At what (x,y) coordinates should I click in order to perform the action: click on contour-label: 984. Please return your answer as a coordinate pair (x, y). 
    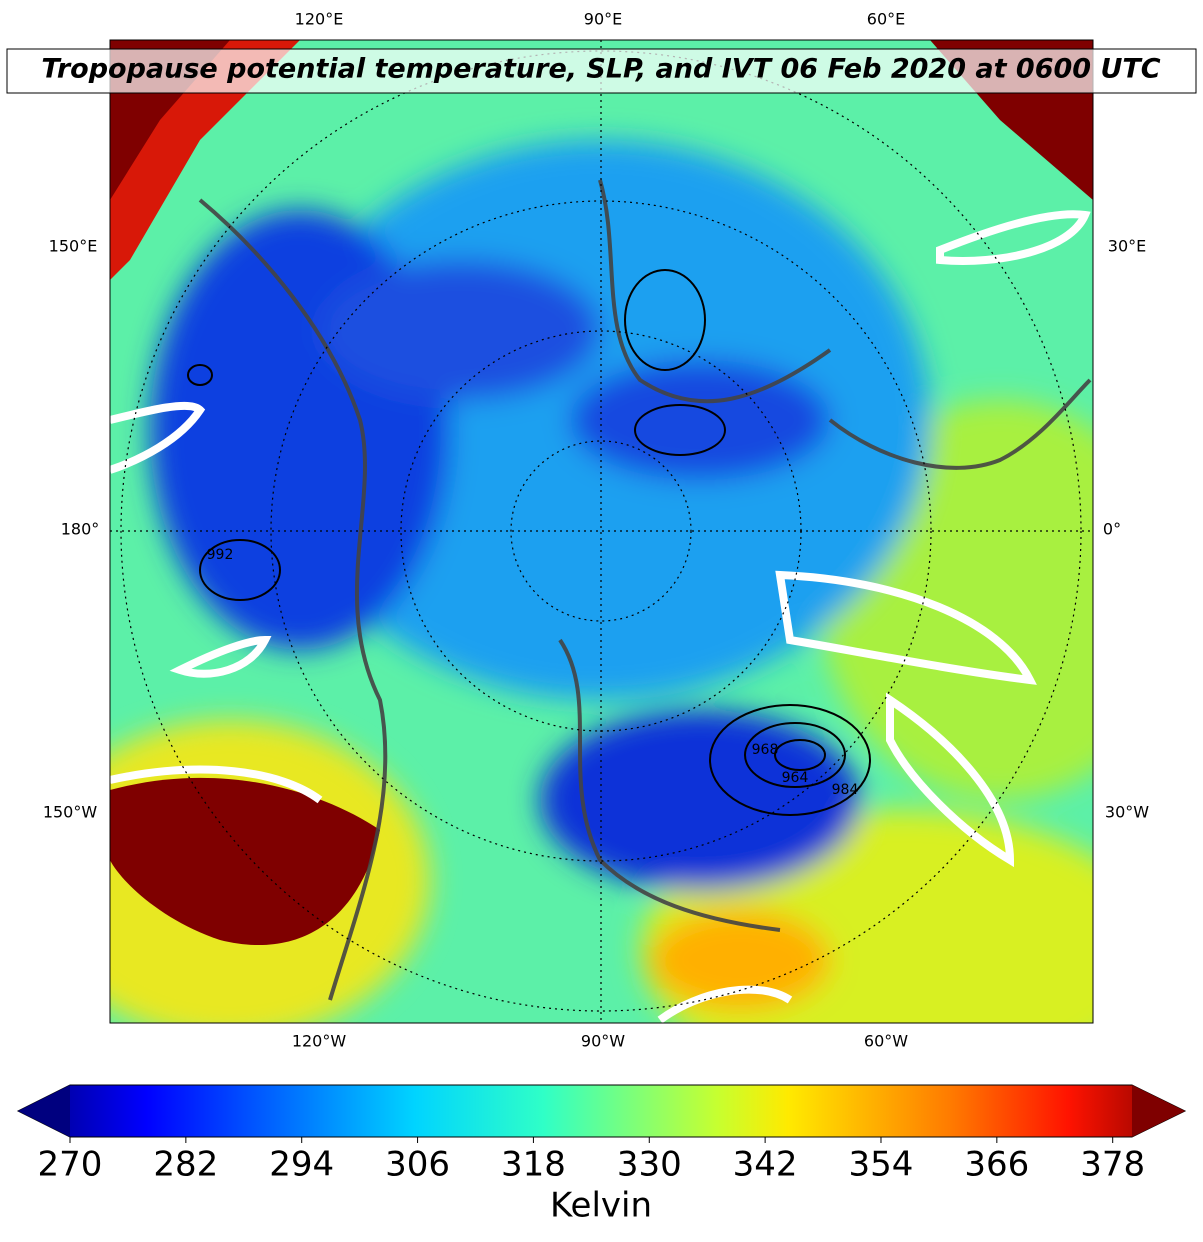
    Looking at the image, I should click on (845, 790).